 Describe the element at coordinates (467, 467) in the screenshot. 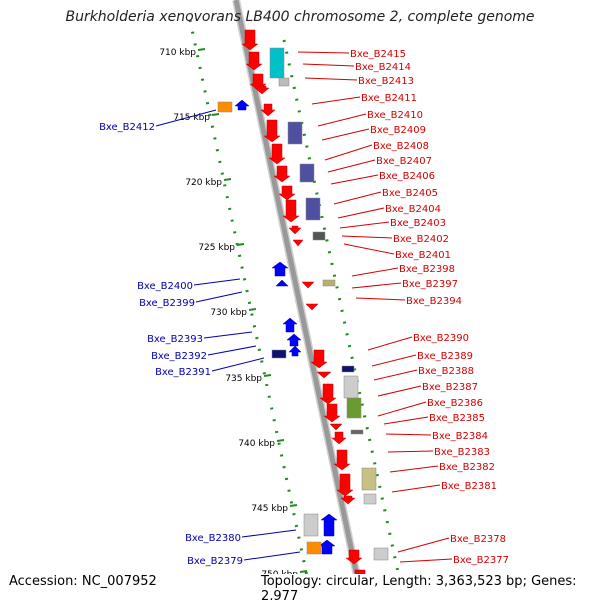

I see `forward-gene-label: Bxe_B2382` at that location.